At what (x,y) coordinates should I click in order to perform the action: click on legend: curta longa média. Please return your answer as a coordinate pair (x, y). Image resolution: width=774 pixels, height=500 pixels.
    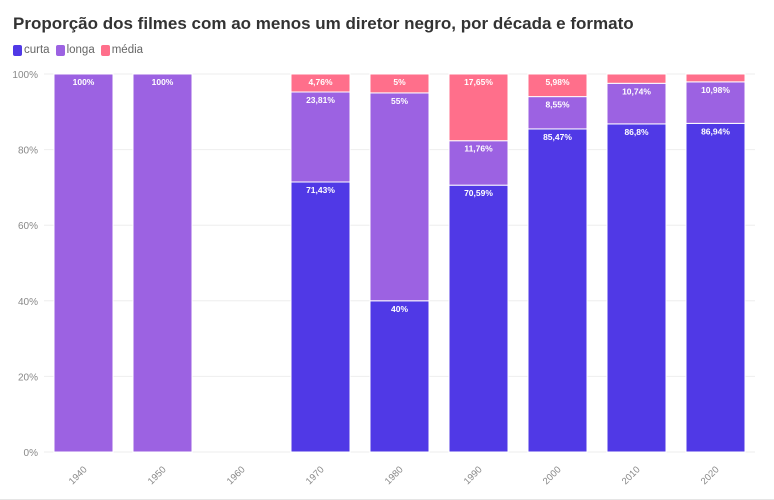
    Looking at the image, I should click on (78, 50).